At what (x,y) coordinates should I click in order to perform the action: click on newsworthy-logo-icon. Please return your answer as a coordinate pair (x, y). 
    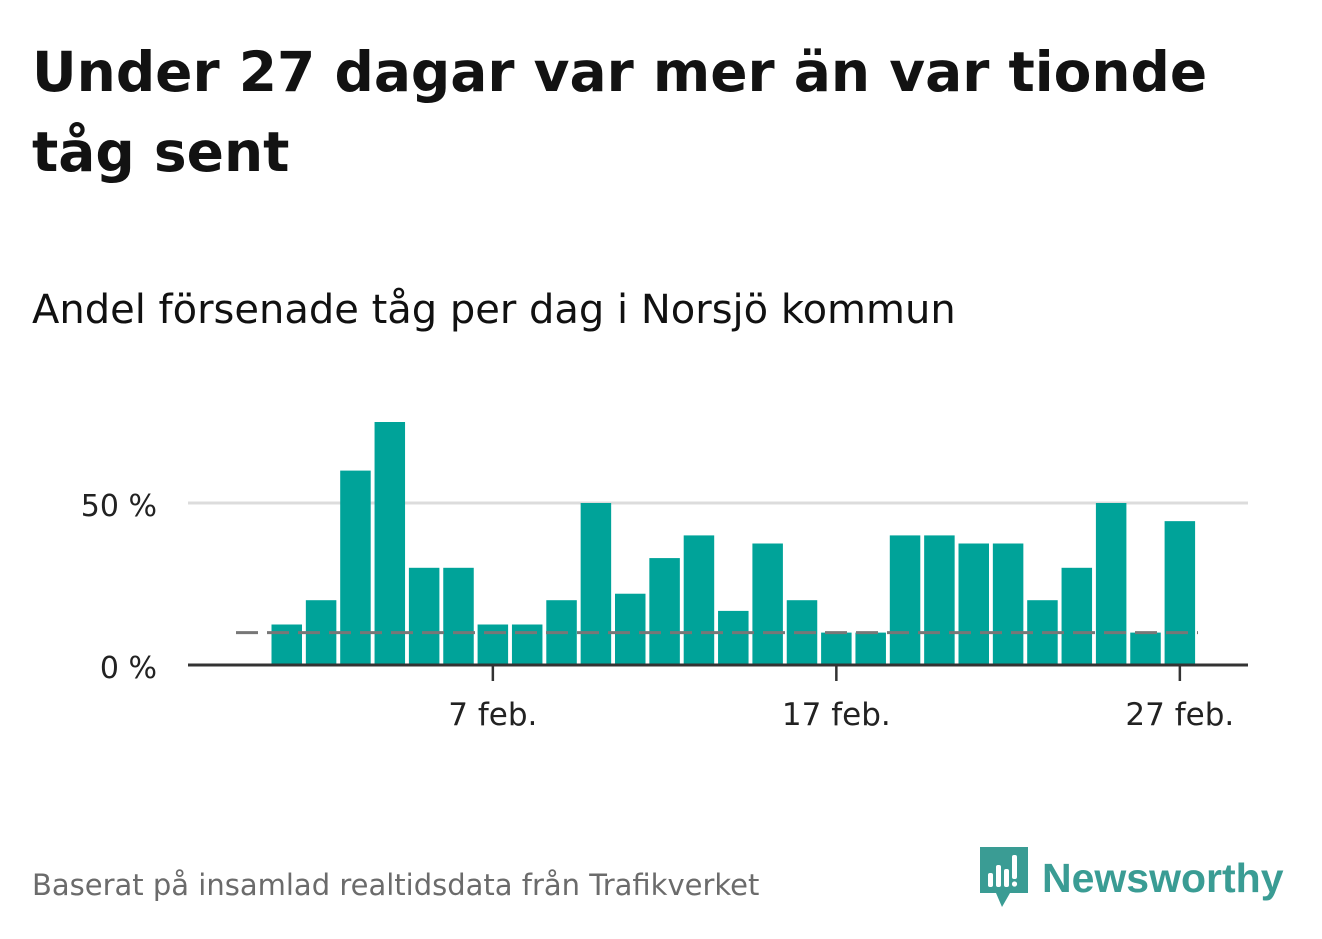
    Looking at the image, I should click on (1004, 877).